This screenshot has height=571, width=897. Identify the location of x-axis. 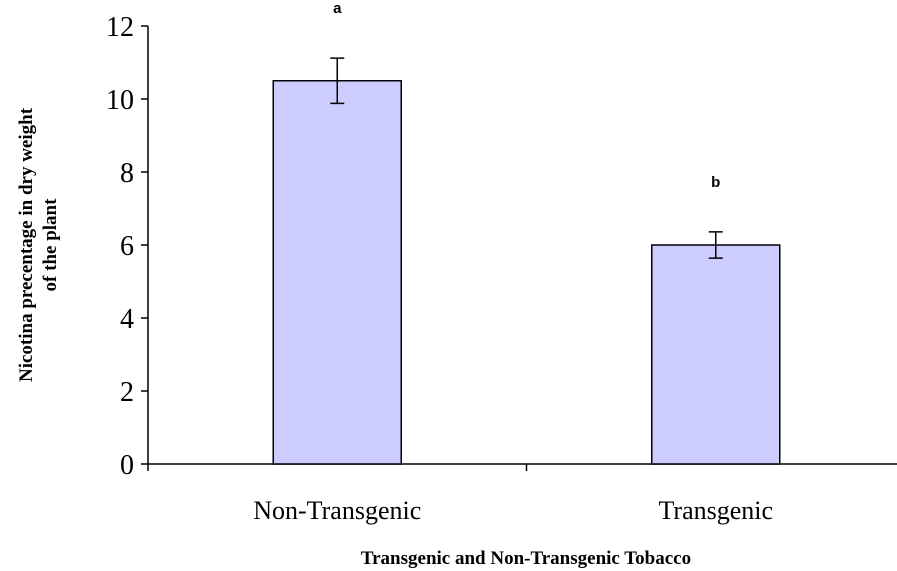
(522, 467).